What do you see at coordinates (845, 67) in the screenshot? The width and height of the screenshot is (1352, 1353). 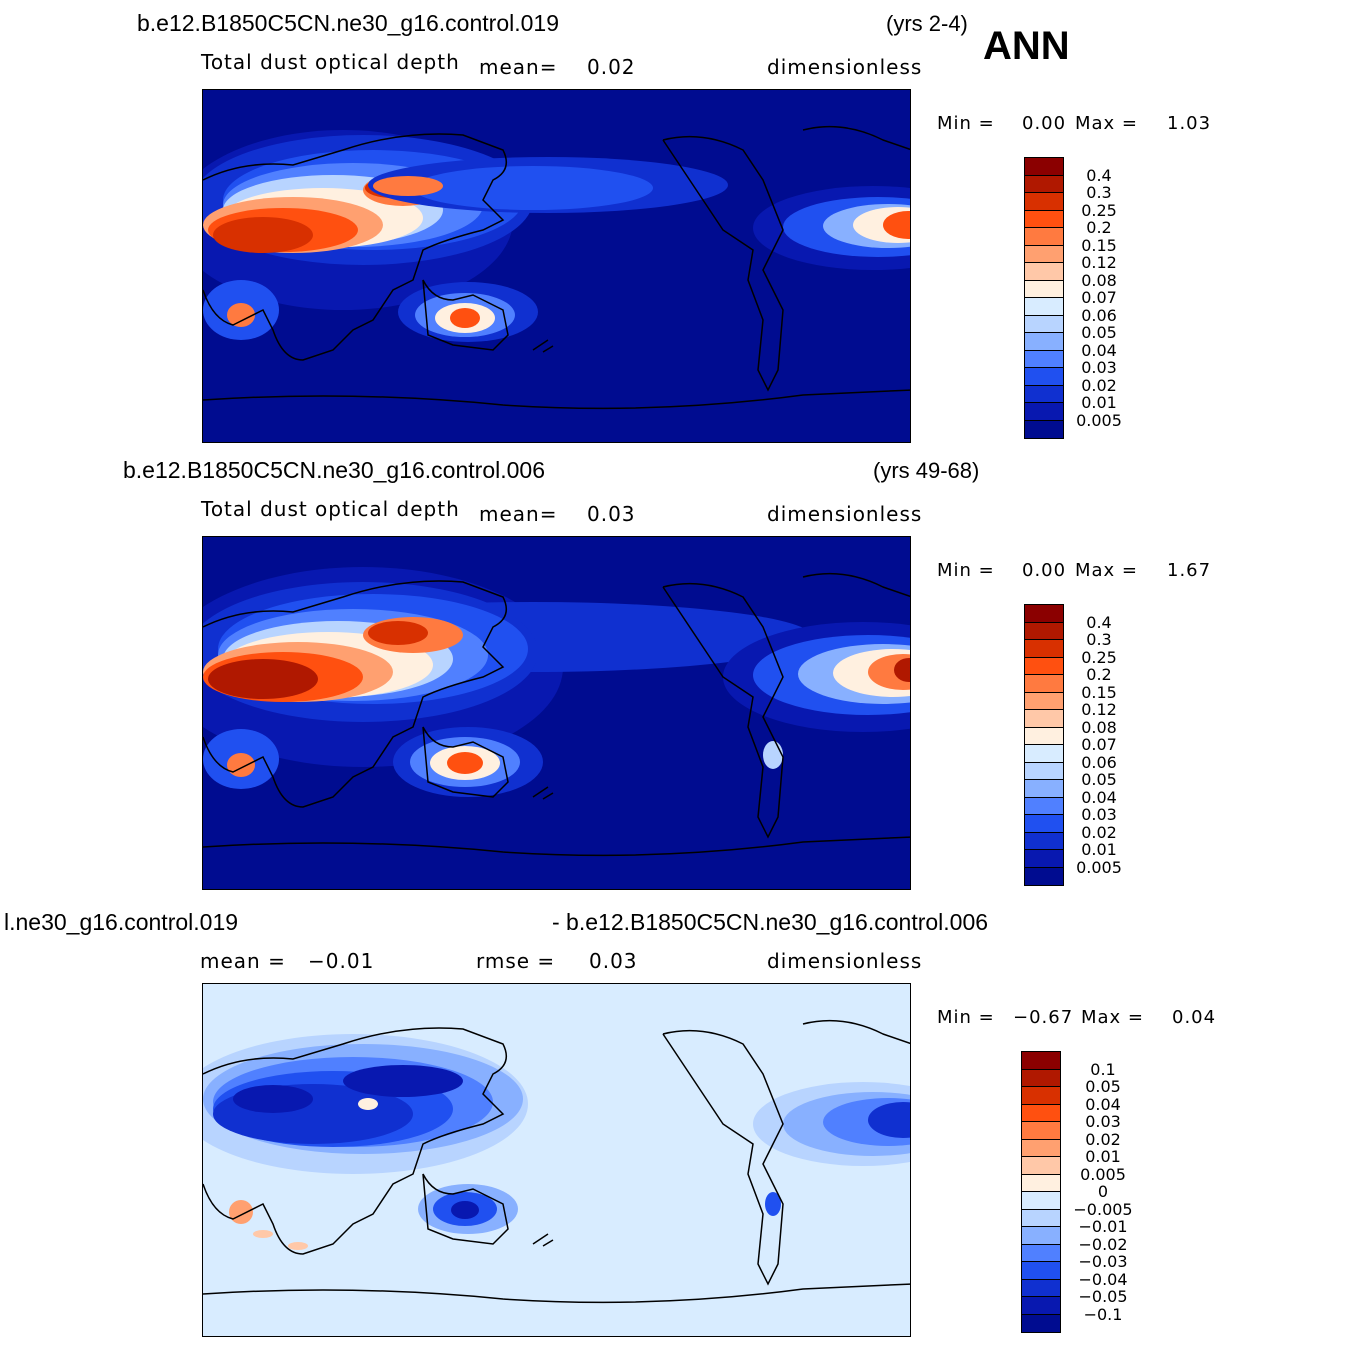 I see `panel1-units: dimensionless` at bounding box center [845, 67].